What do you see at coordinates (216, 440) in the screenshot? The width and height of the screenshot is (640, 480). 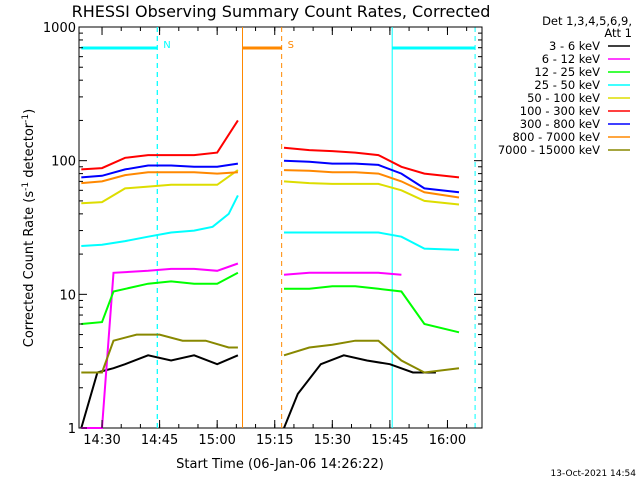 I see `x-tick-label: 15:00` at bounding box center [216, 440].